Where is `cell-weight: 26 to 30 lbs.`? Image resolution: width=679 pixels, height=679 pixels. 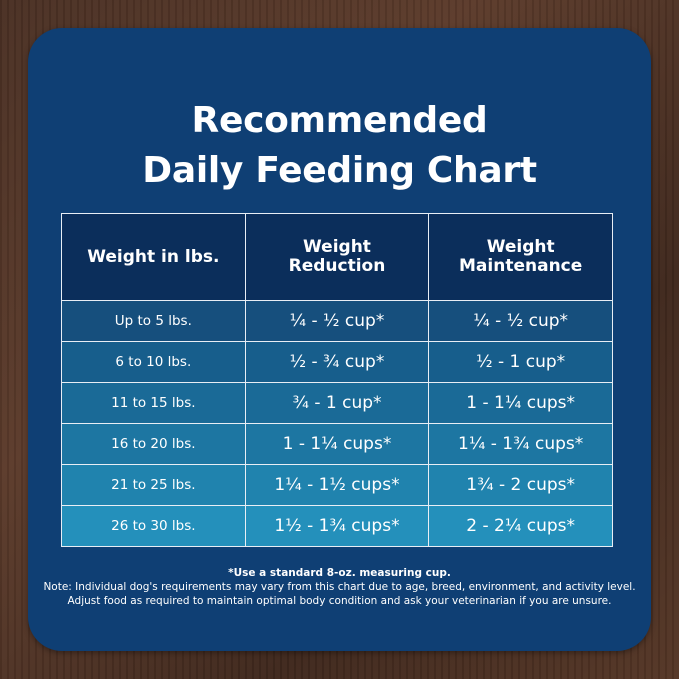 cell-weight: 26 to 30 lbs. is located at coordinates (153, 526).